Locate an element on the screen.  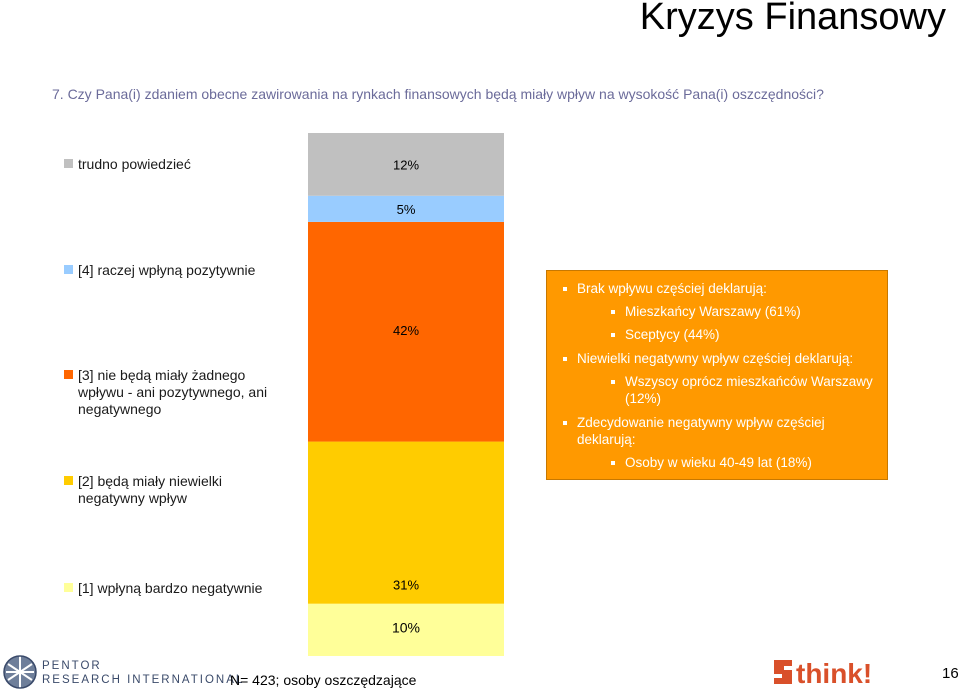
sample-size-note: N= 423; osoby oszczędzające is located at coordinates (323, 680).